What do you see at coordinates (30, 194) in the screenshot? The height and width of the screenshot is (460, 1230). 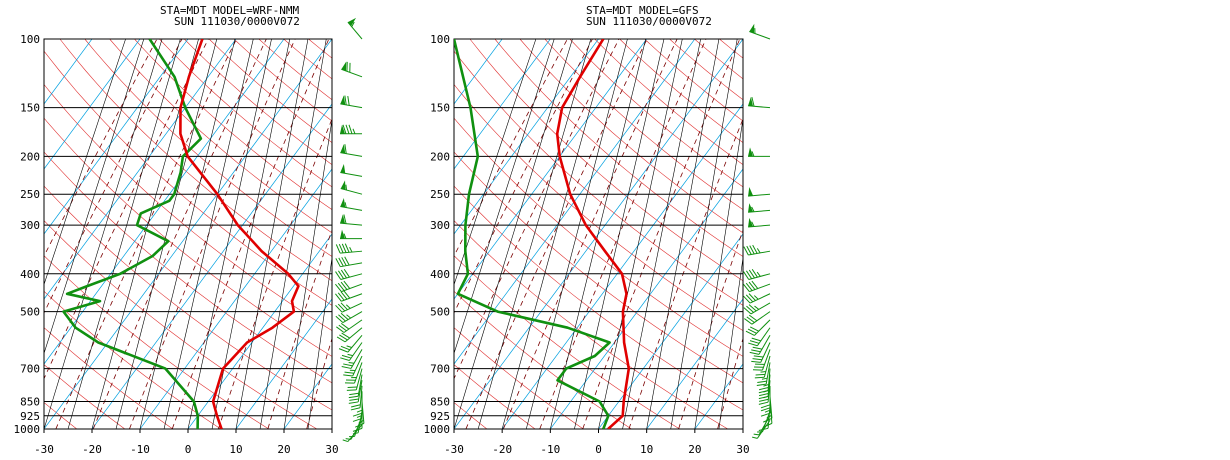 I see `pressure-tick-label: 250` at bounding box center [30, 194].